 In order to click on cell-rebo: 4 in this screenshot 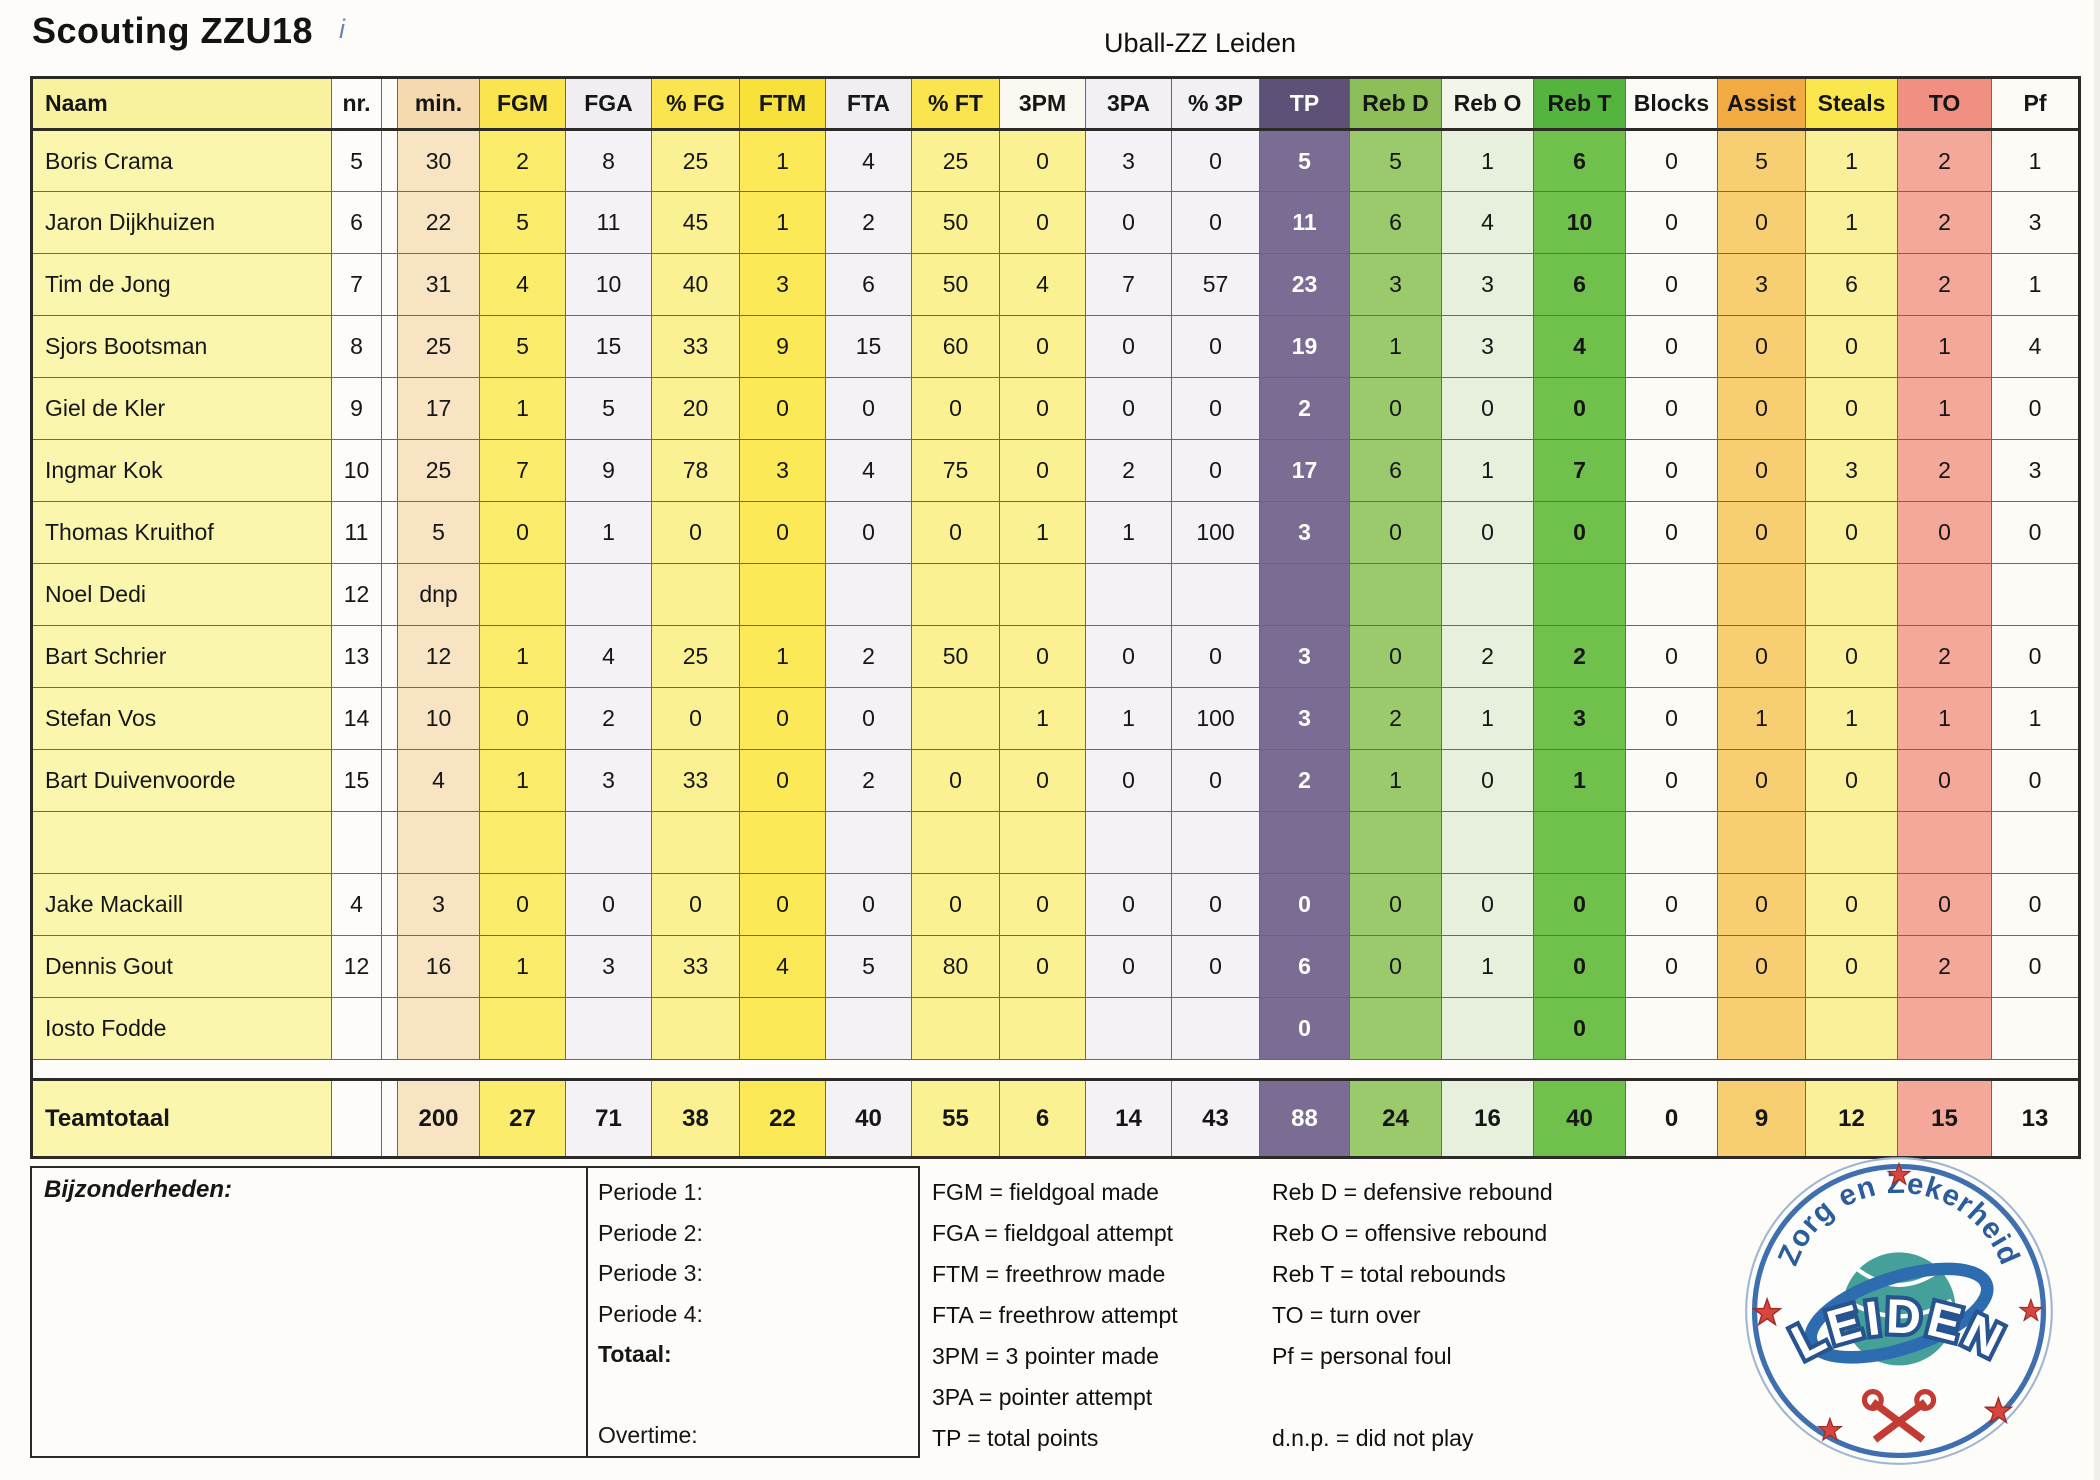, I will do `click(1487, 222)`.